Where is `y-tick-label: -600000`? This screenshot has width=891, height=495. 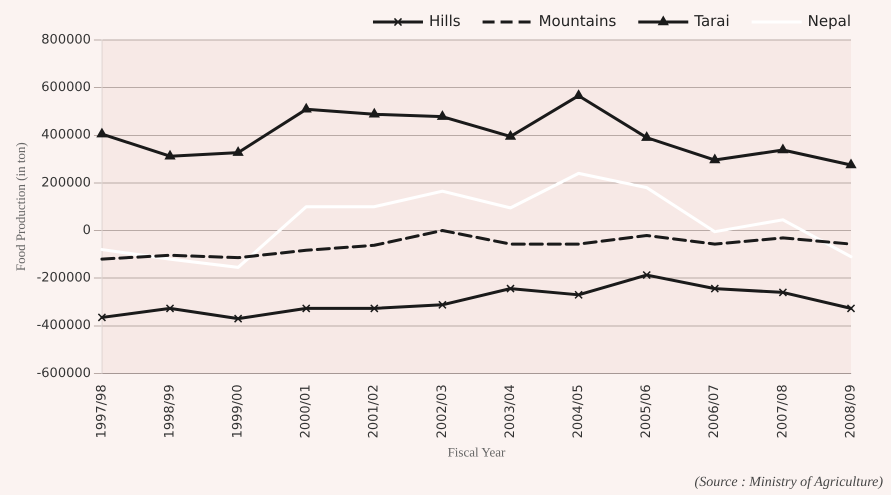 y-tick-label: -600000 is located at coordinates (63, 373).